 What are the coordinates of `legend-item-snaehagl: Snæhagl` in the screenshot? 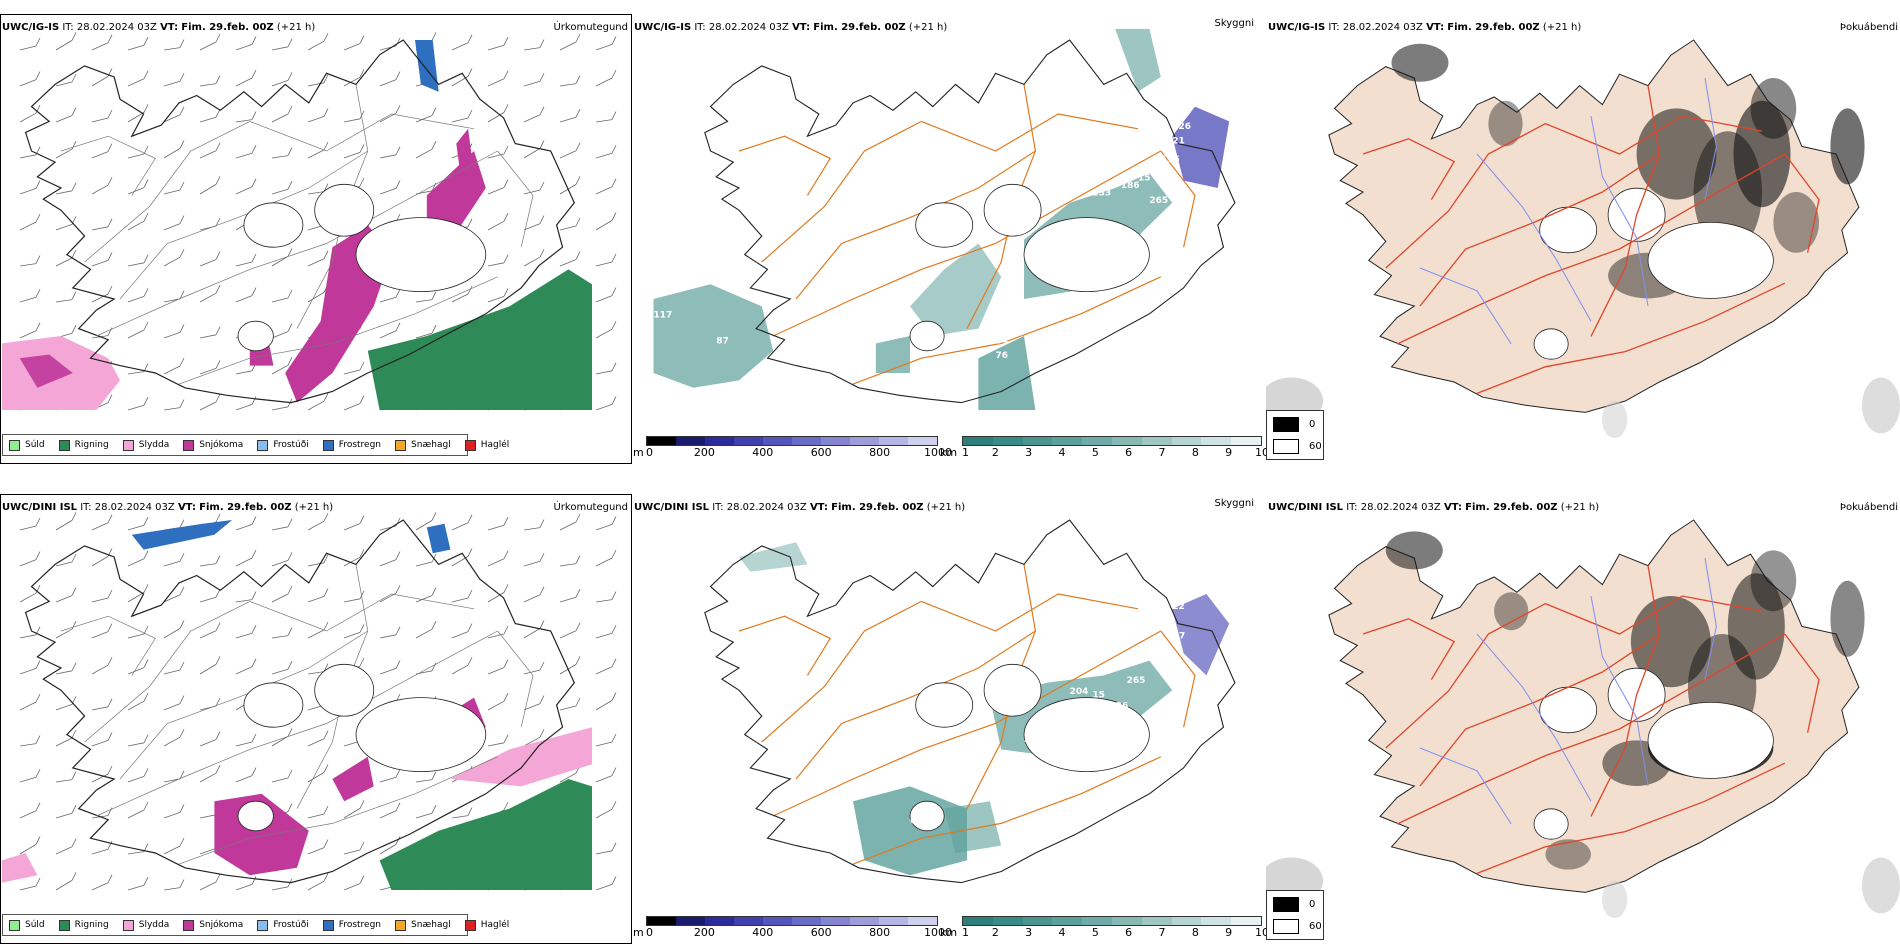 It's located at (423, 925).